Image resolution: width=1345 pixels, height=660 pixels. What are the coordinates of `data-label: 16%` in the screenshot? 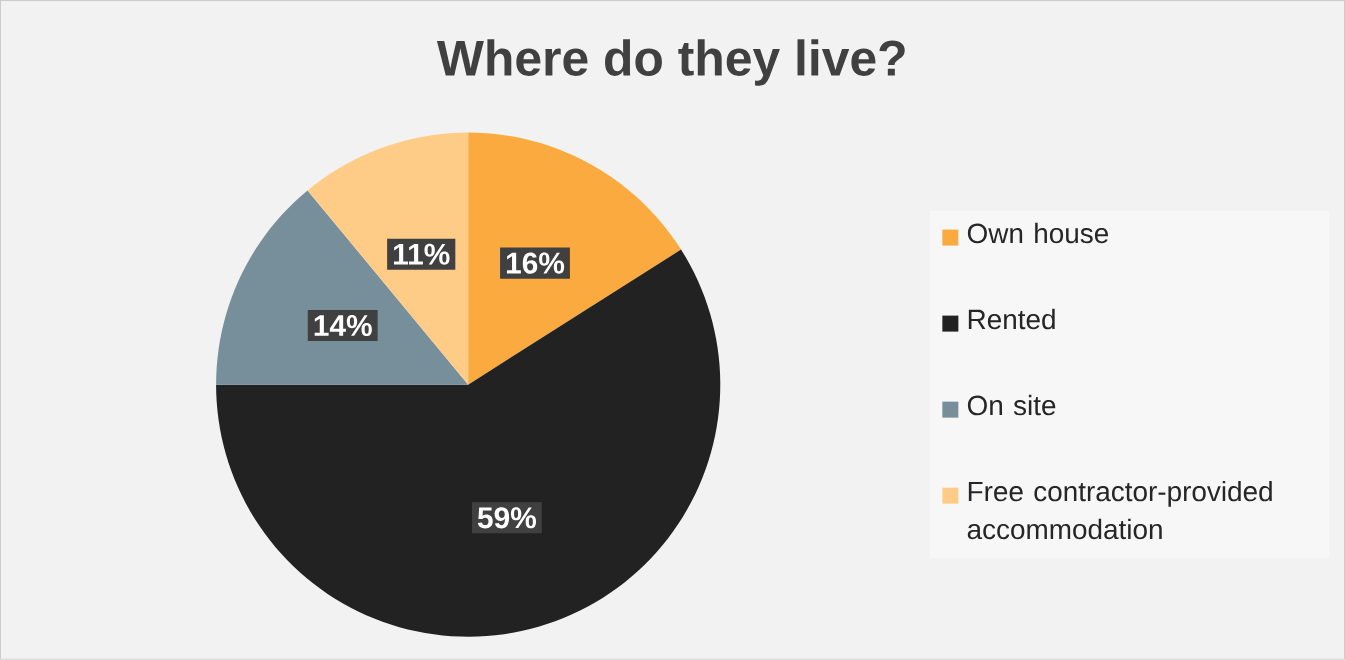 It's located at (535, 263).